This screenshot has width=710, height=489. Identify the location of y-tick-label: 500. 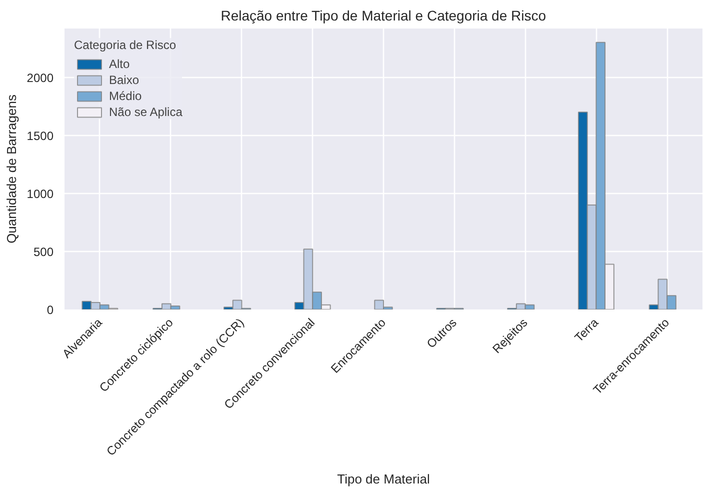
(43, 251).